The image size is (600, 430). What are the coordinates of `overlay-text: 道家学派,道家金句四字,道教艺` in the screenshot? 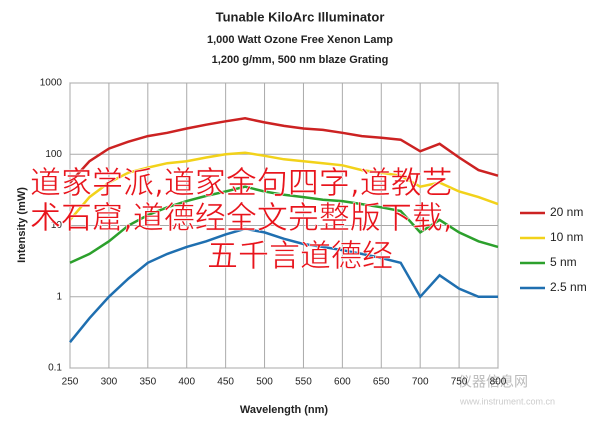 It's located at (241, 184).